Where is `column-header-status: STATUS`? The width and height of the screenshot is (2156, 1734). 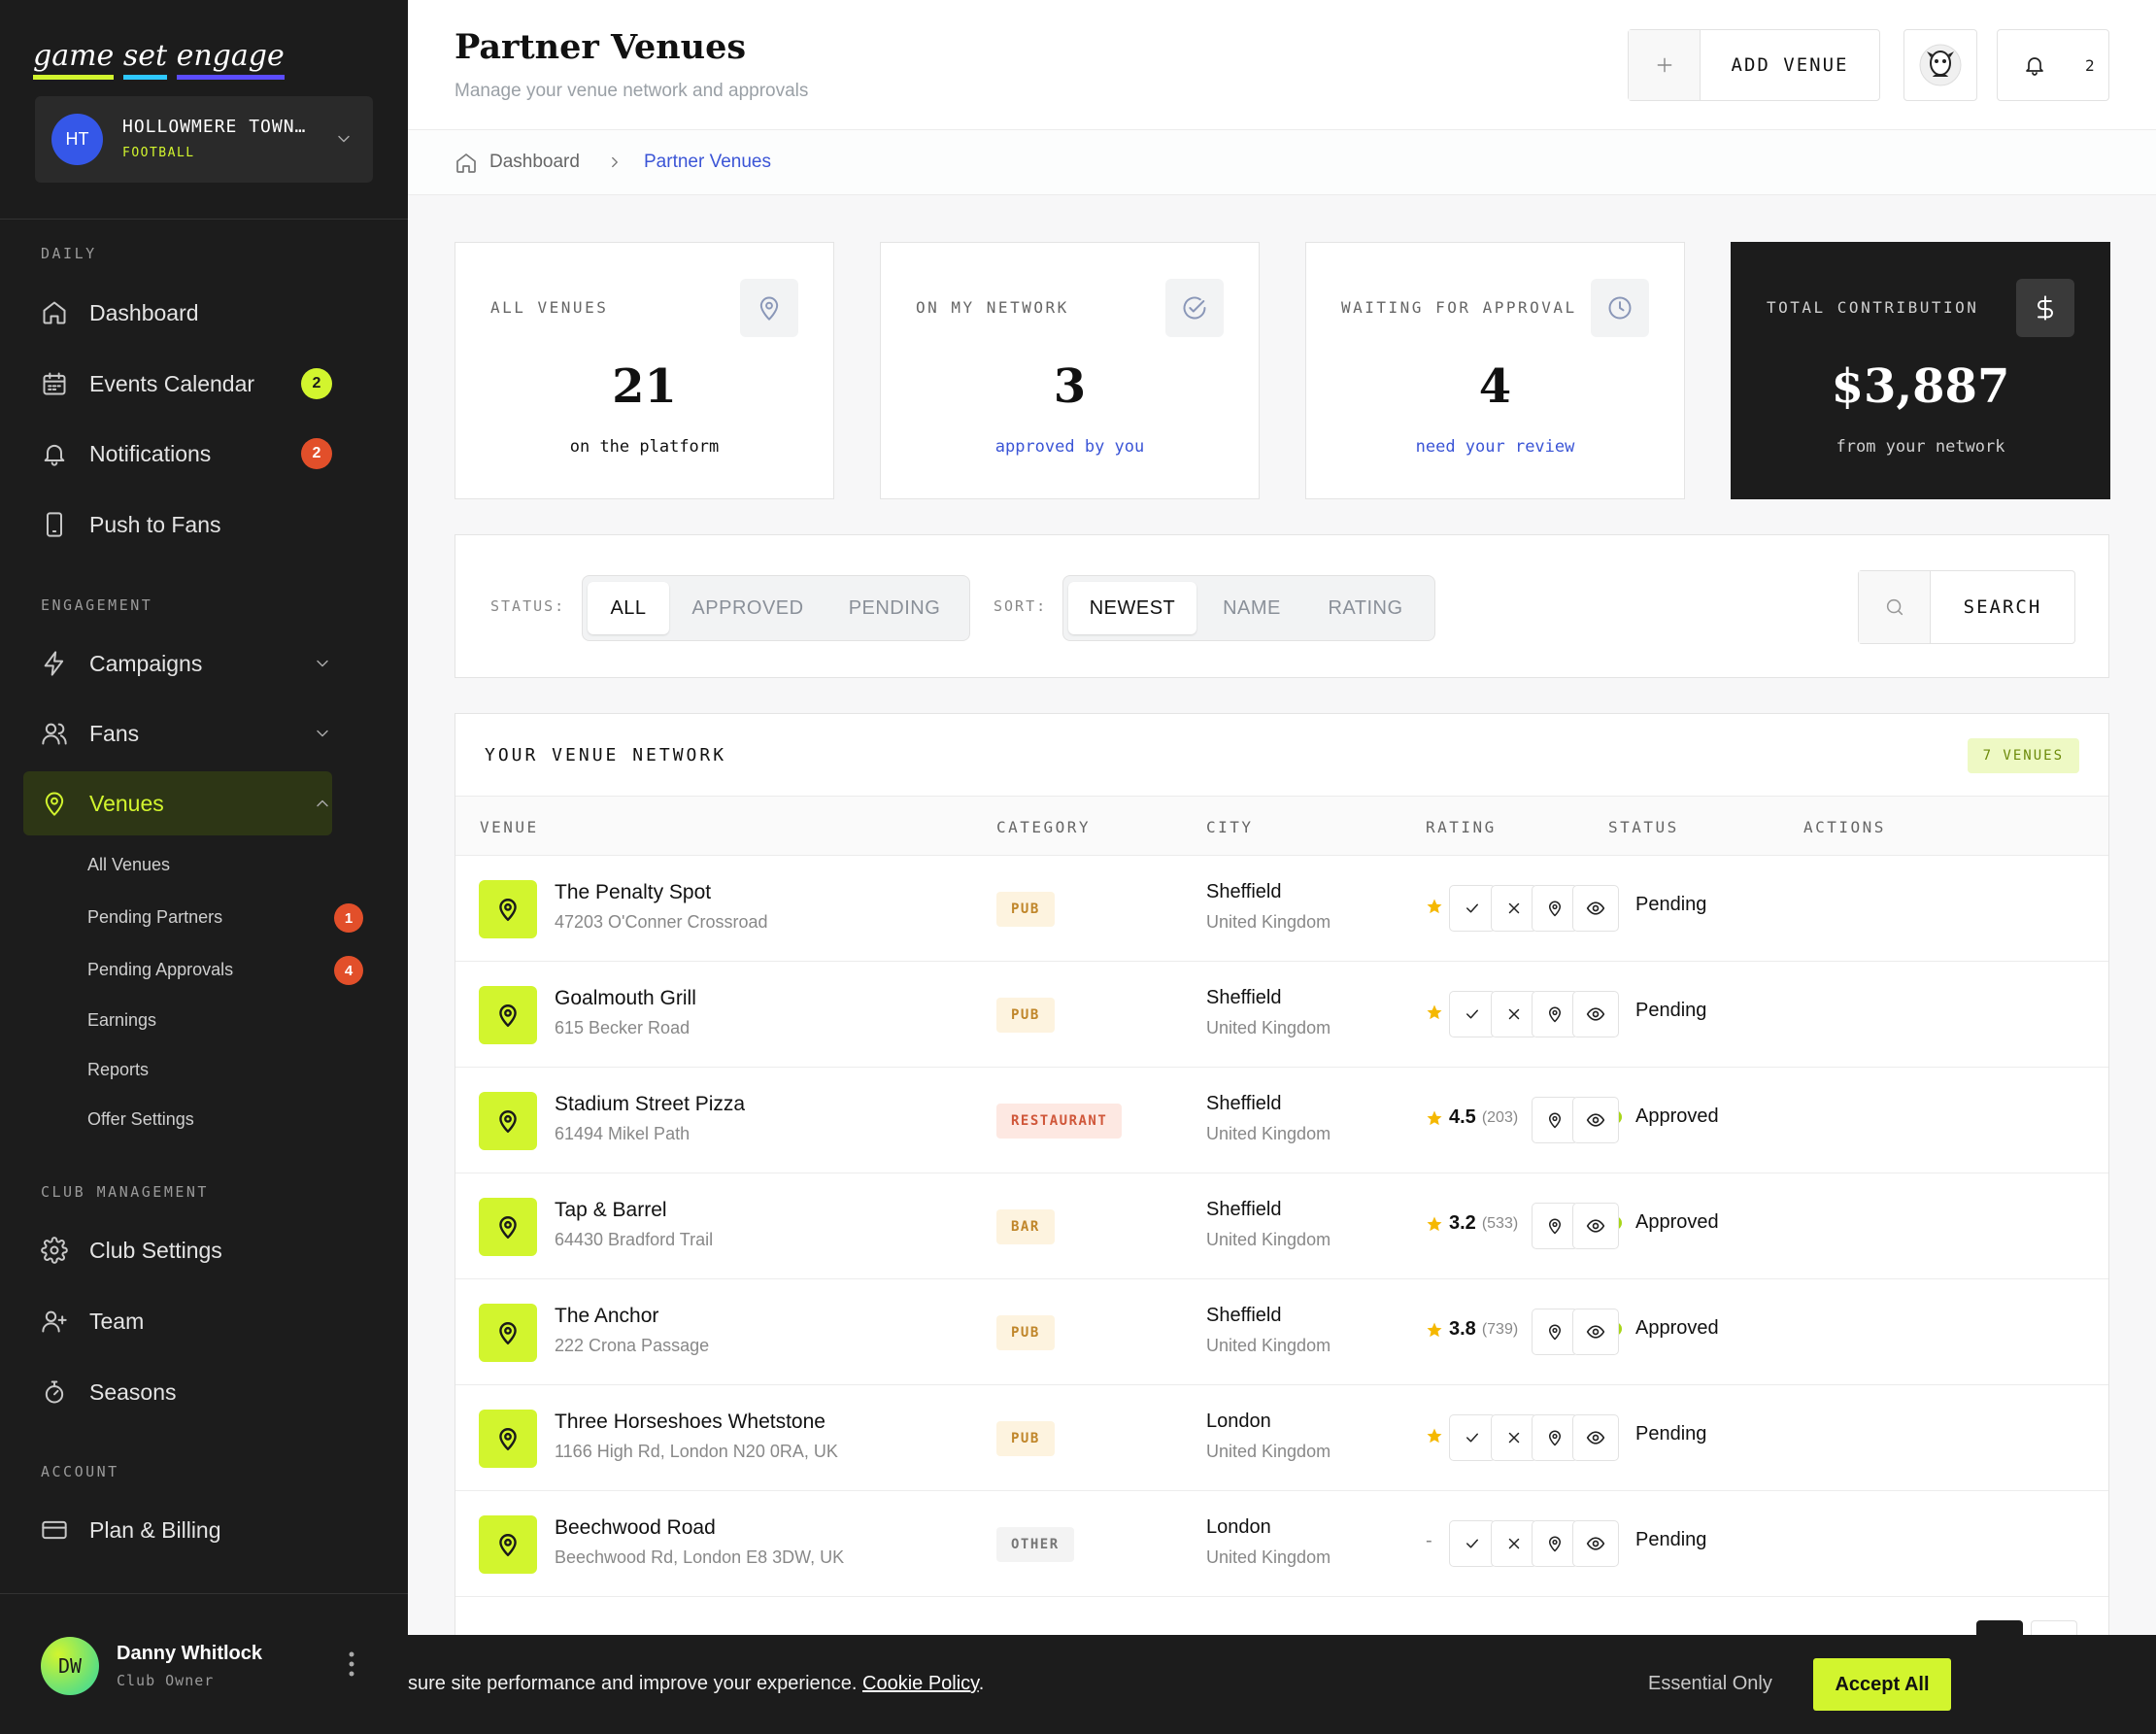
column-header-status: STATUS is located at coordinates (1643, 827).